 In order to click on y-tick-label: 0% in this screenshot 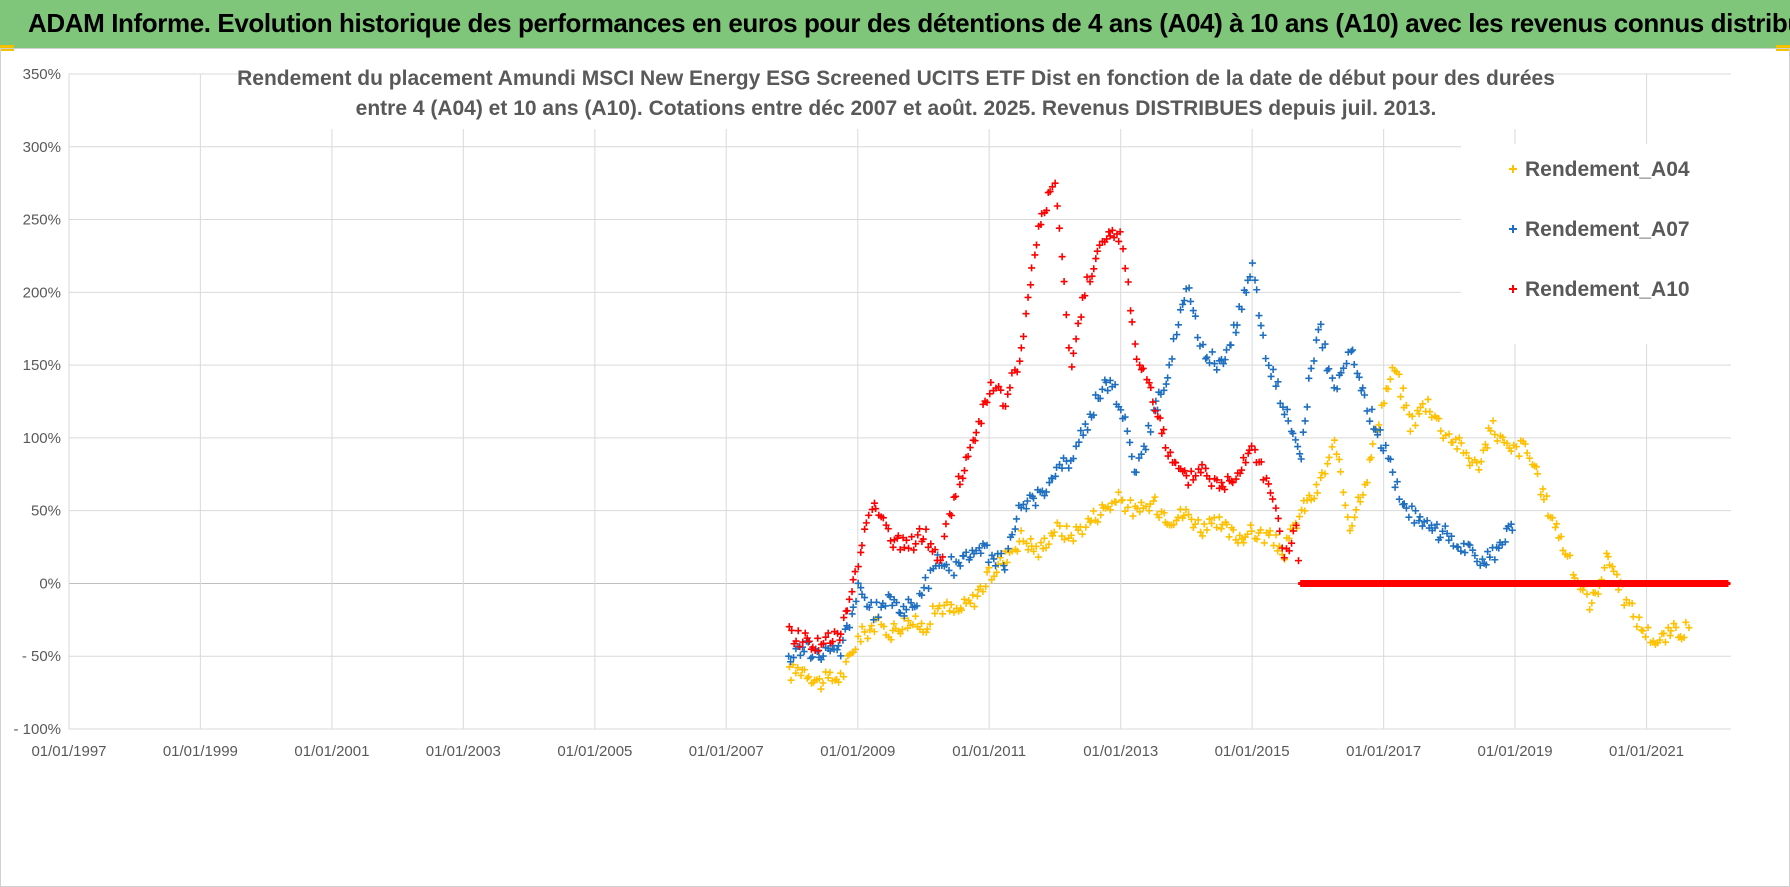, I will do `click(50, 583)`.